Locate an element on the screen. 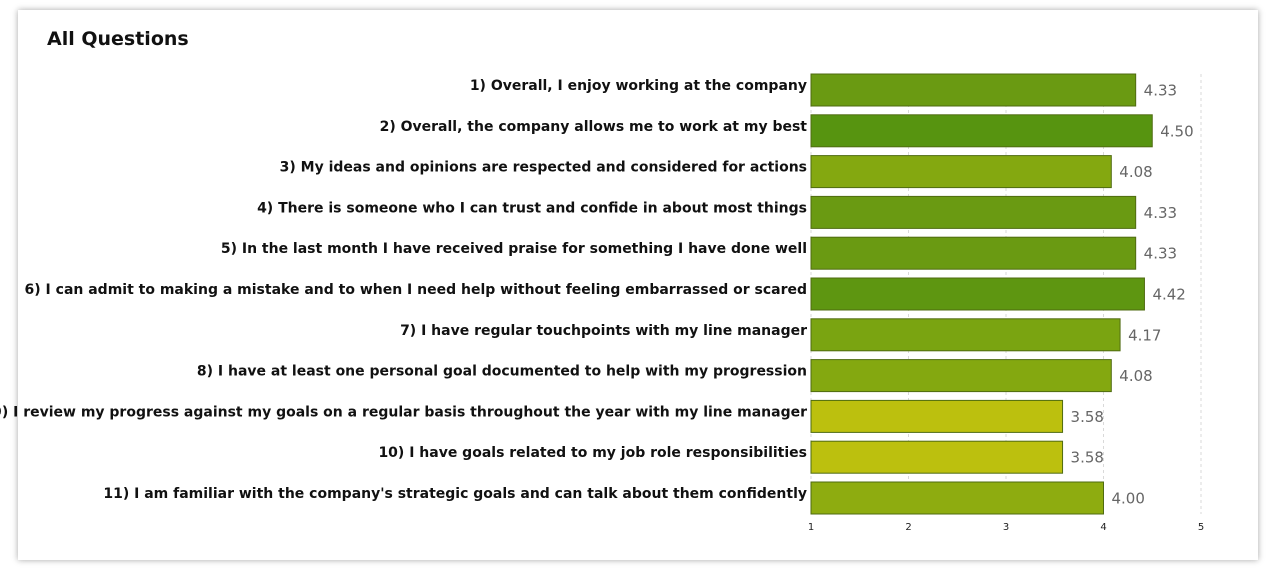 The image size is (1276, 580). x-tick-label: 3 is located at coordinates (1006, 527).